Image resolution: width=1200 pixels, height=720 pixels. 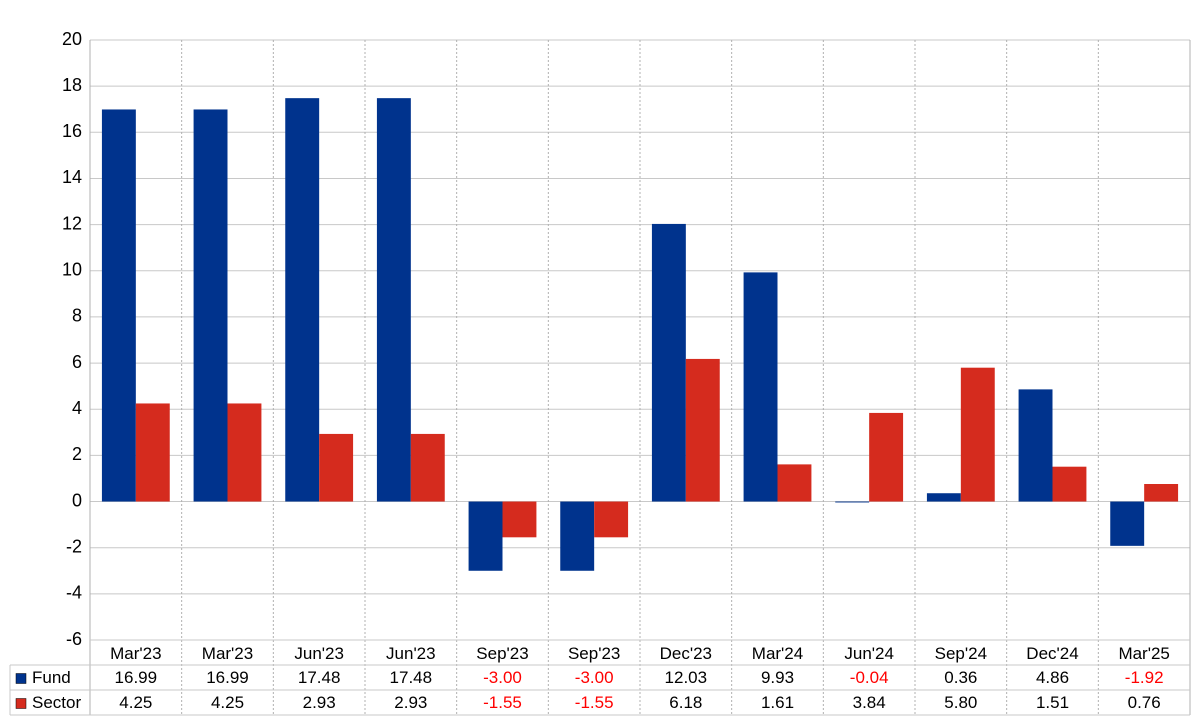 I want to click on x-tick-label: Mar'24, so click(x=777, y=653).